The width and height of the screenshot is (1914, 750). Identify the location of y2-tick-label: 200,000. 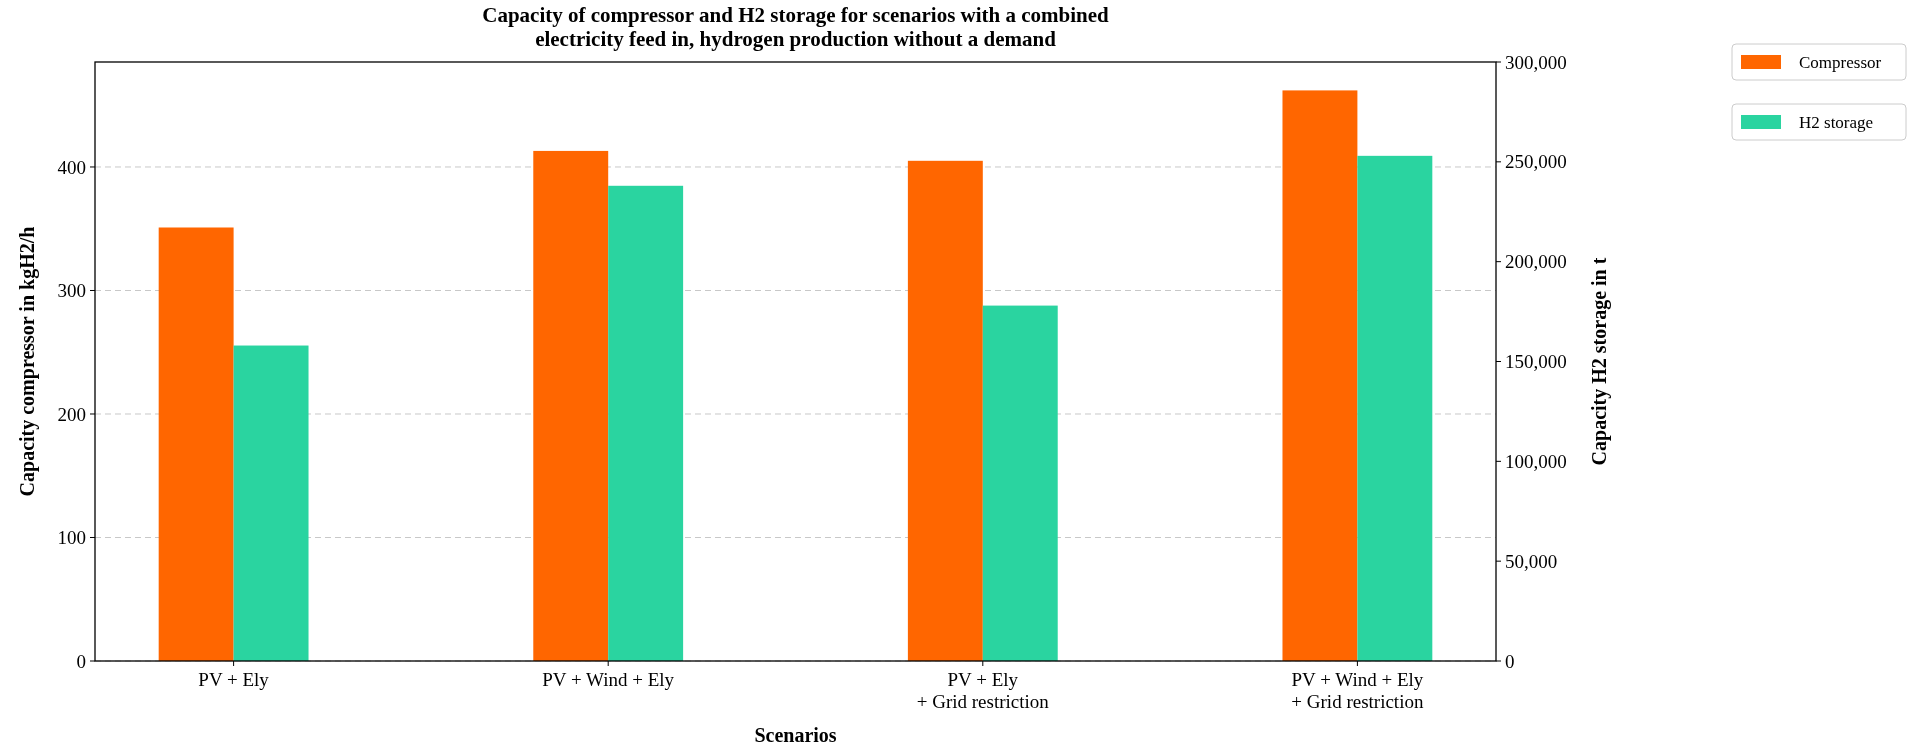
(1536, 262).